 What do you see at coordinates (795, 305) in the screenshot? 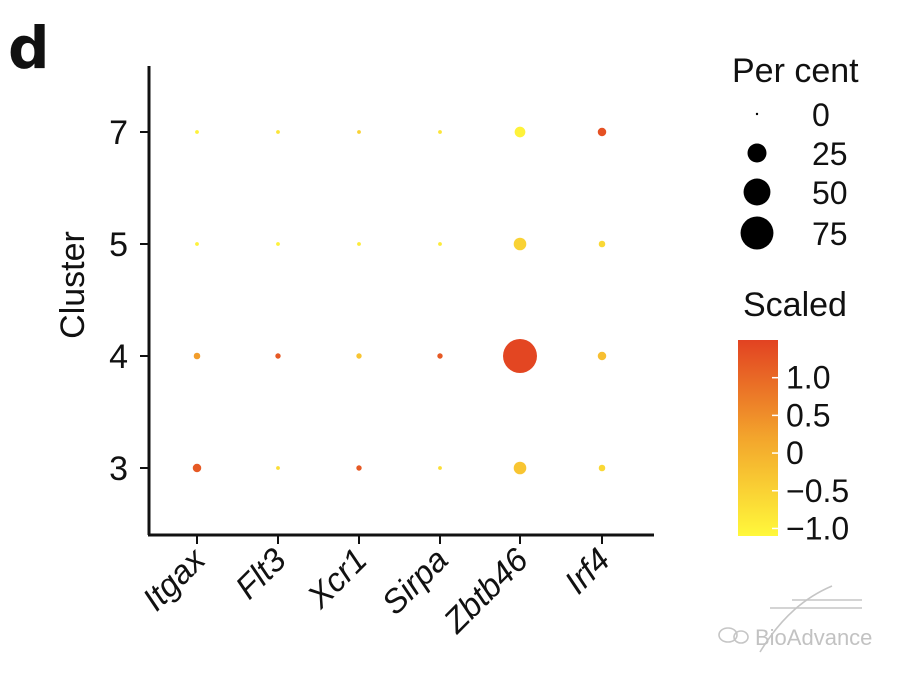
I see `color-legend-title: Scaled` at bounding box center [795, 305].